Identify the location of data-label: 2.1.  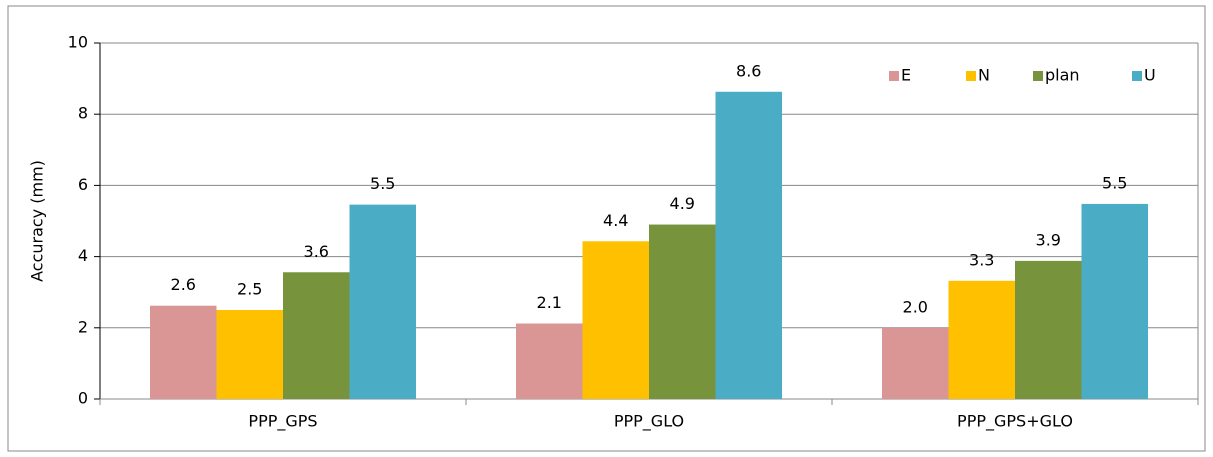
(549, 302).